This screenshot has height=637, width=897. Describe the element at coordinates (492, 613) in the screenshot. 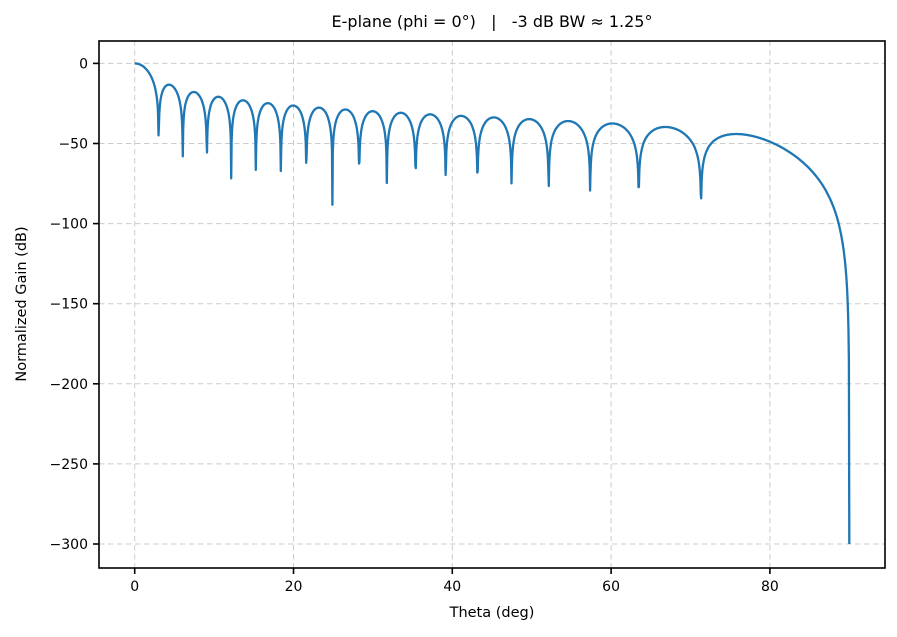

I see `x-axis-label: Theta (deg)` at that location.